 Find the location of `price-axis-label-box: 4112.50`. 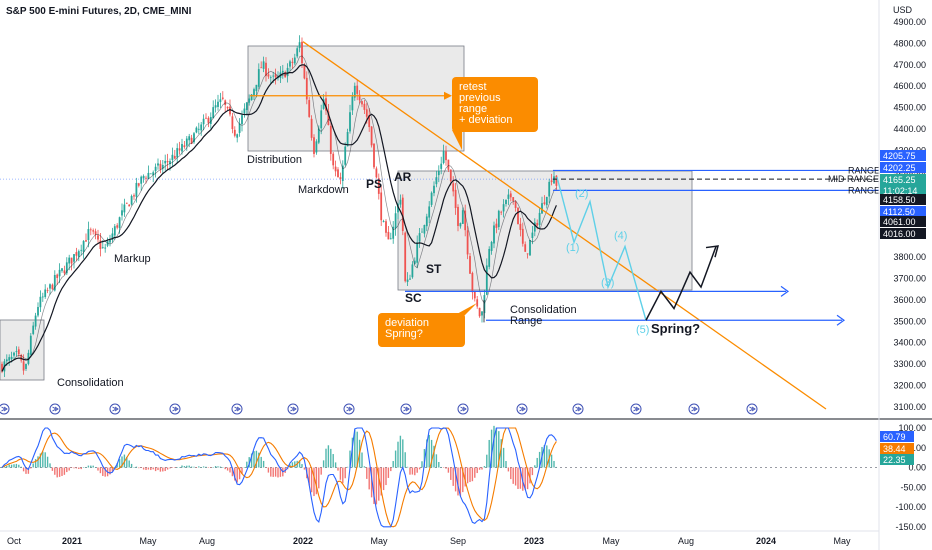

price-axis-label-box: 4112.50 is located at coordinates (903, 211).